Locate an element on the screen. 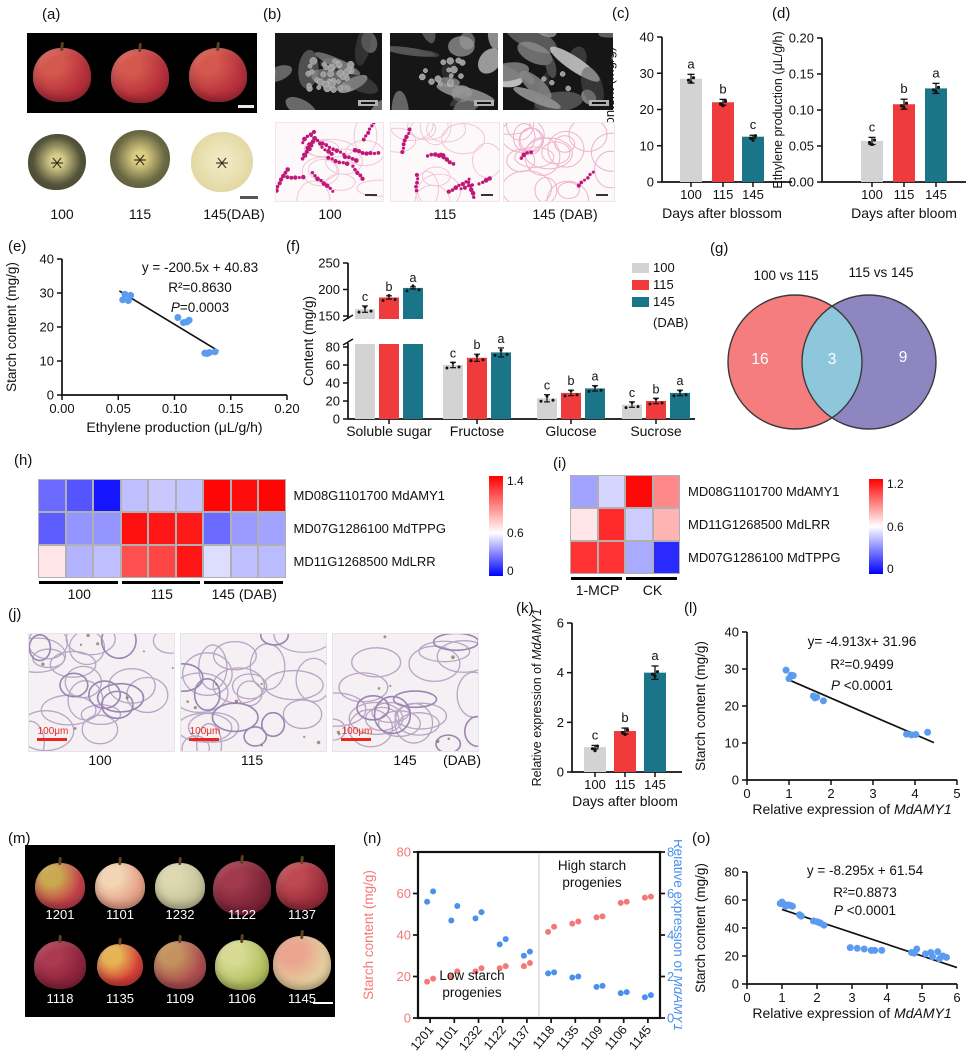 This screenshot has width=972, height=1064. right-tick-label: 8 is located at coordinates (670, 852).